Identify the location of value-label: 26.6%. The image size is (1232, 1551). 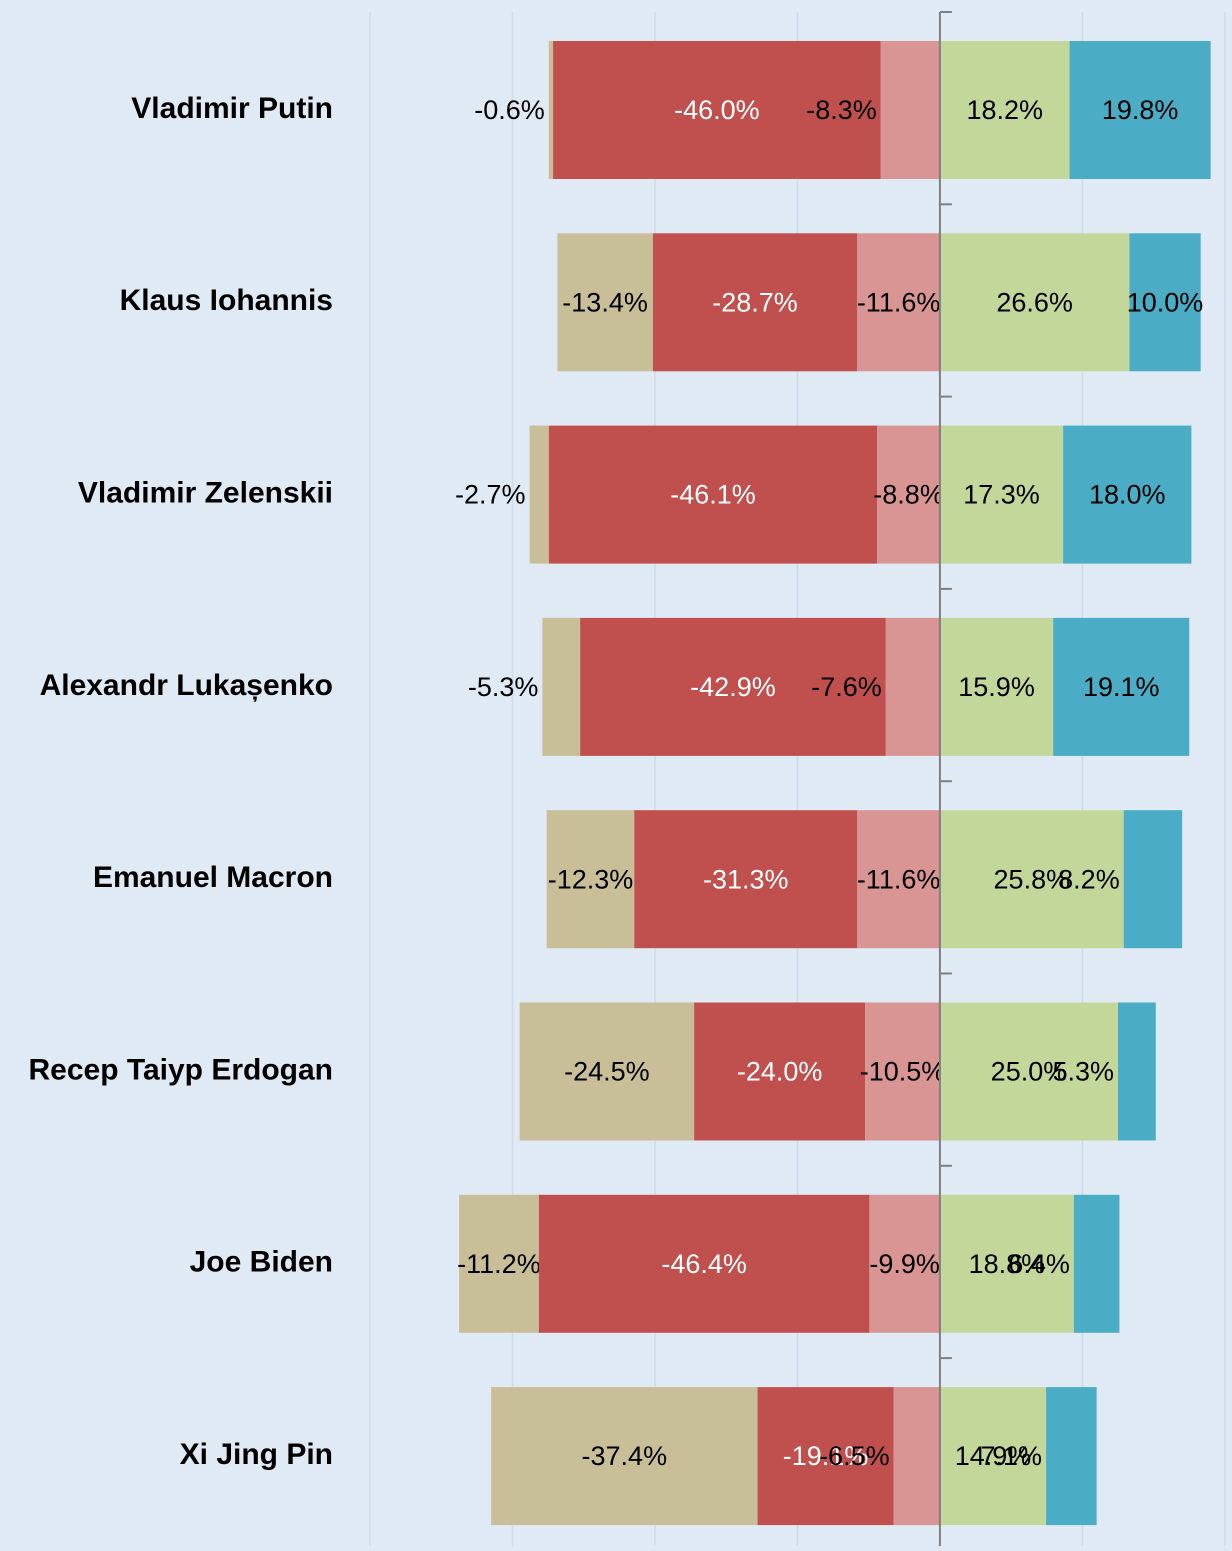
(1034, 302).